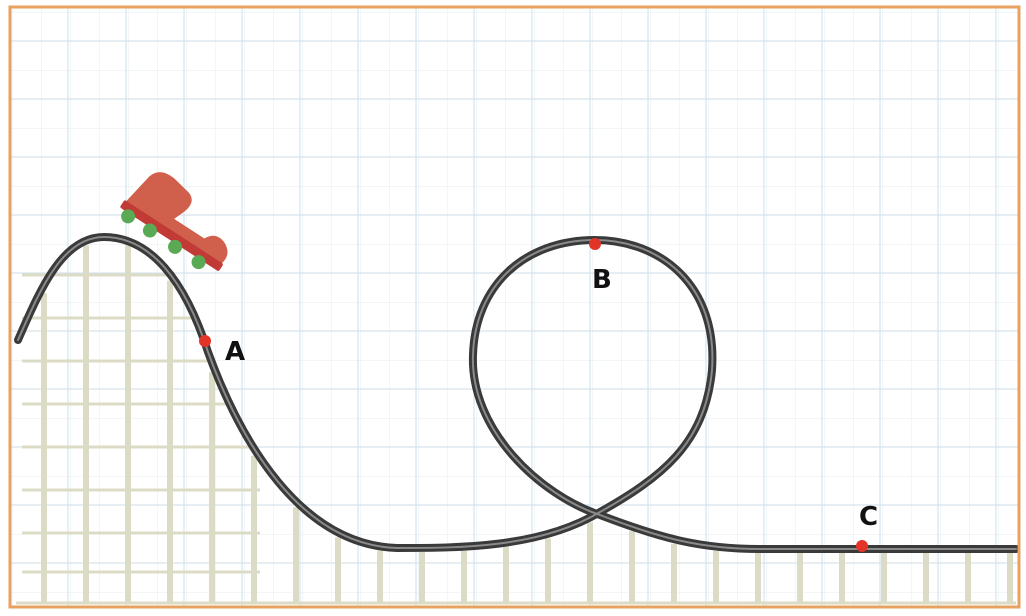 This screenshot has height=616, width=1026. What do you see at coordinates (595, 244) in the screenshot?
I see `point-b-marker` at bounding box center [595, 244].